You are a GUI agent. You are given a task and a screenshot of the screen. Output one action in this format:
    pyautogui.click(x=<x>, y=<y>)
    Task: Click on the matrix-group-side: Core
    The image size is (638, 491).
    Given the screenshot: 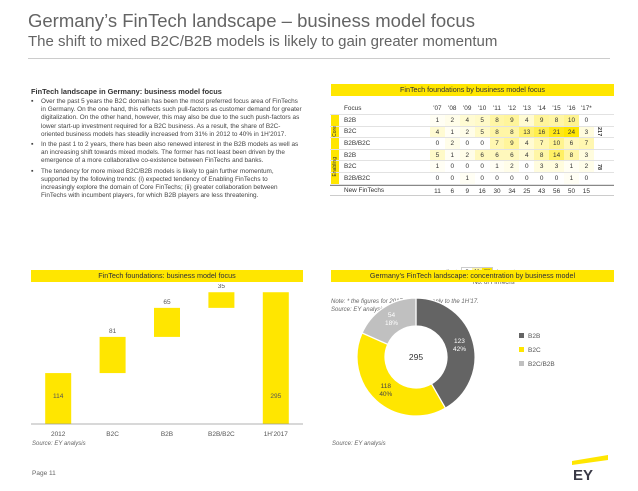 What is the action you would take?
    pyautogui.click(x=335, y=131)
    